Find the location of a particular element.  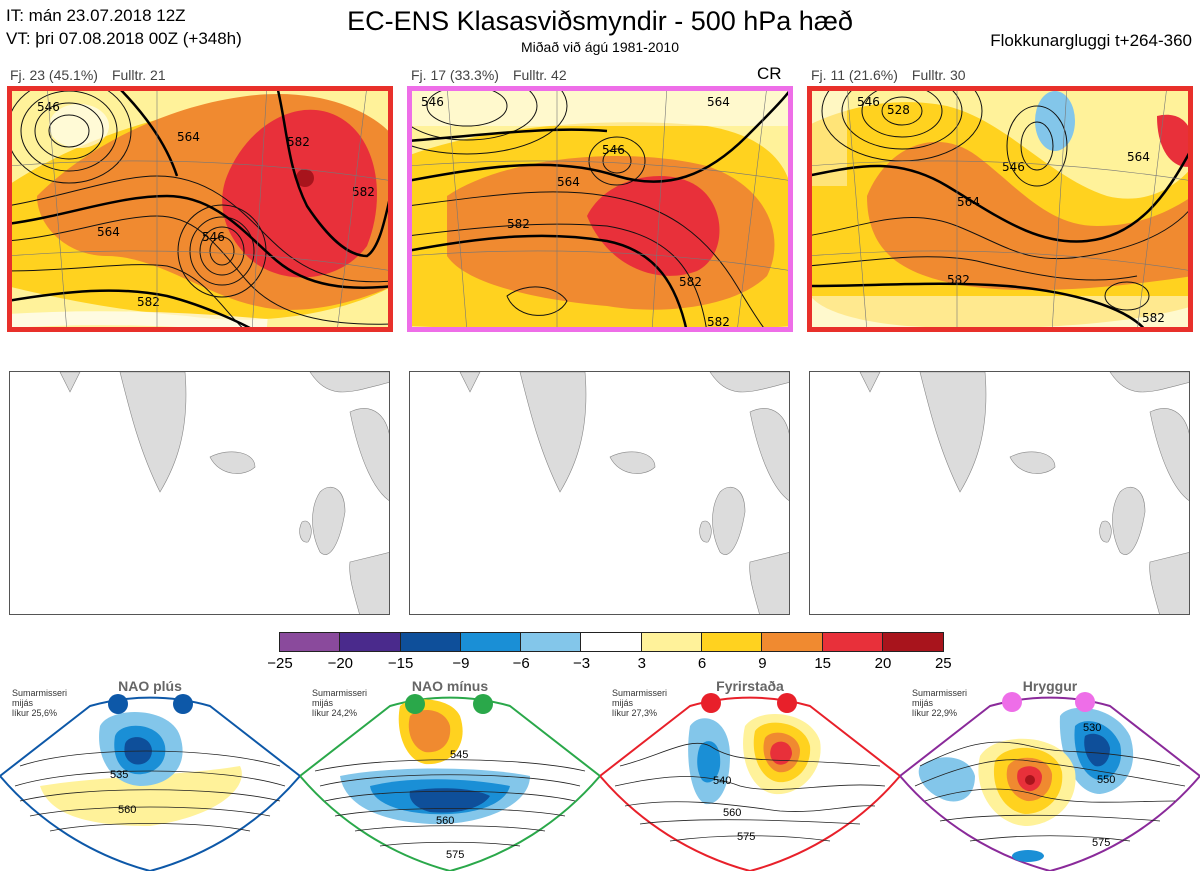

colorbar-tick-label: −6 is located at coordinates (521, 663).